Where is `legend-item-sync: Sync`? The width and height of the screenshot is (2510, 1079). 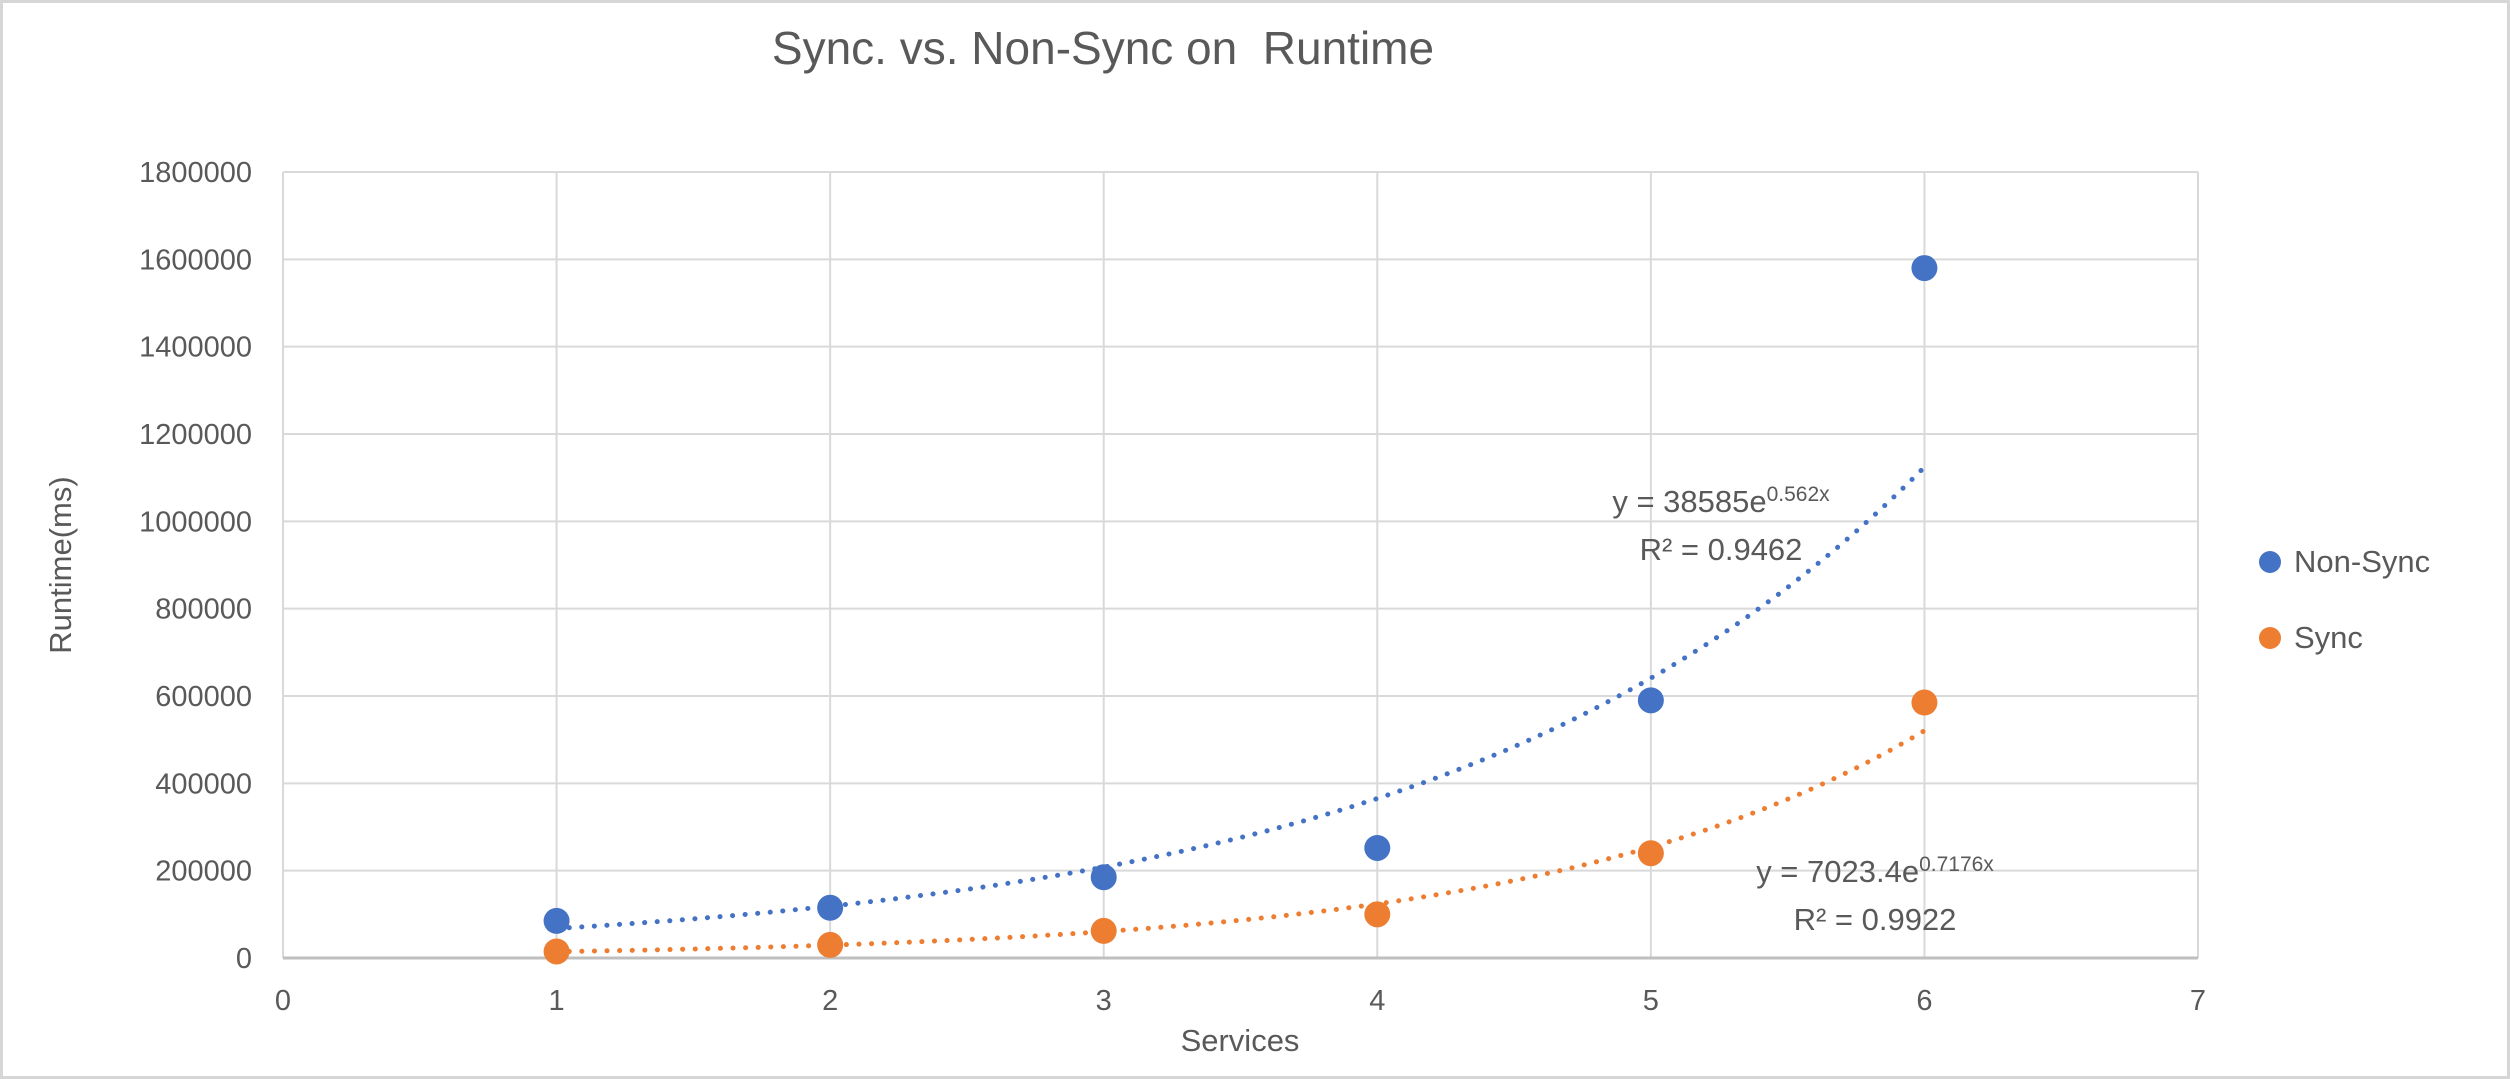
legend-item-sync: Sync is located at coordinates (2344, 638).